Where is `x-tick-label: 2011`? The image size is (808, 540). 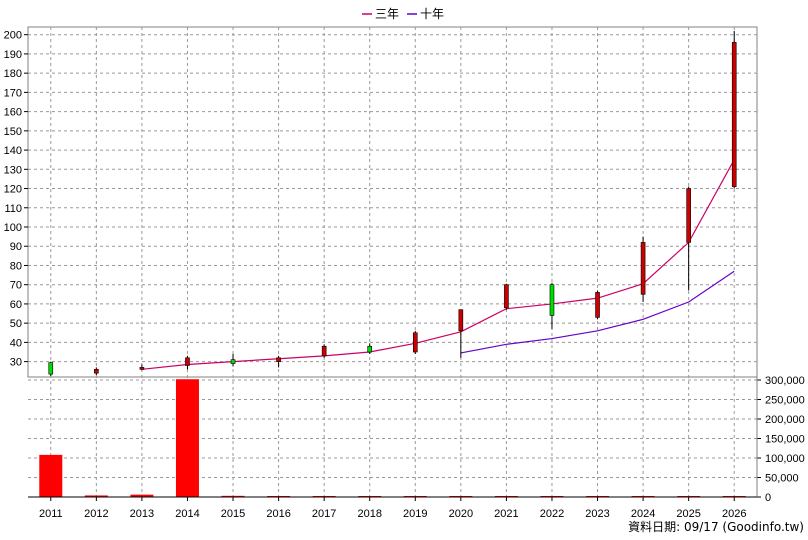 x-tick-label: 2011 is located at coordinates (51, 514).